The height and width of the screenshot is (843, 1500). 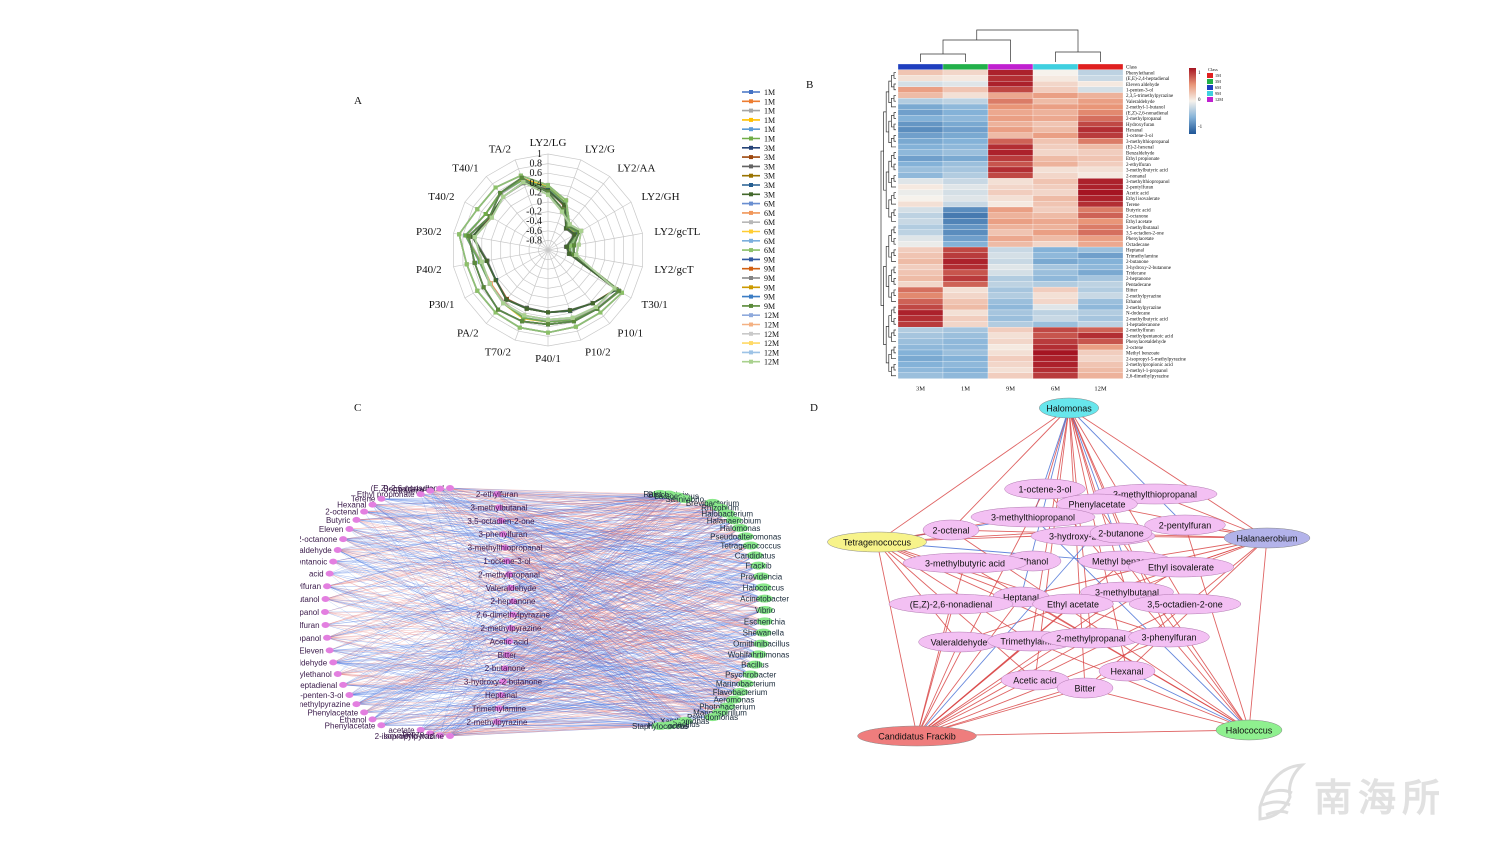 What do you see at coordinates (500, 150) in the screenshot?
I see `radar-axis-label: TA/2` at bounding box center [500, 150].